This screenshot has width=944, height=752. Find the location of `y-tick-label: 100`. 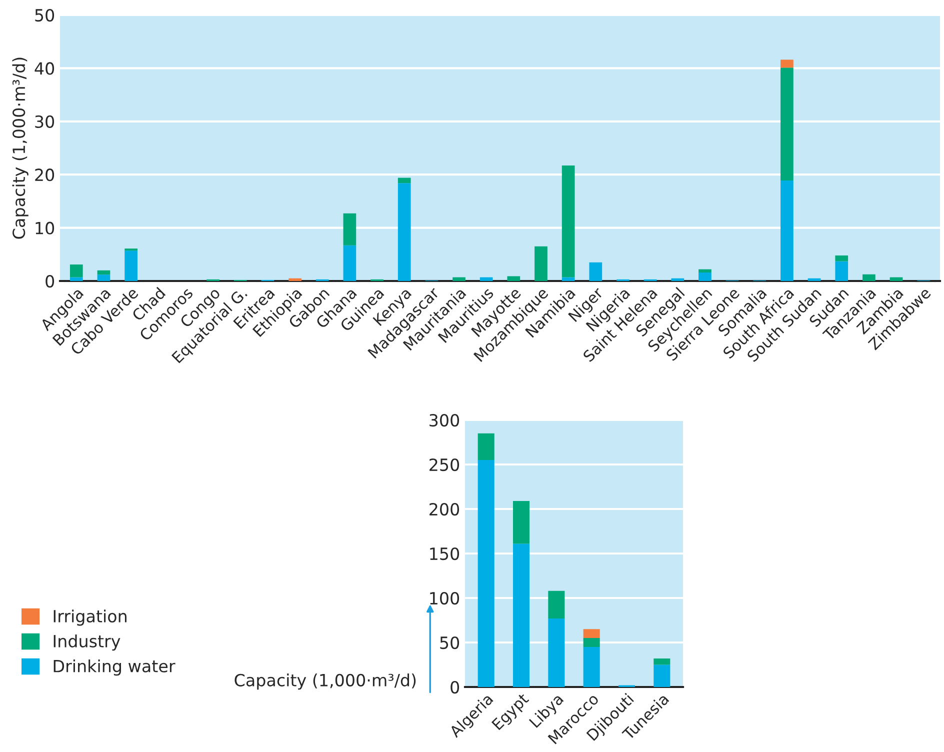

y-tick-label: 100 is located at coordinates (445, 598).